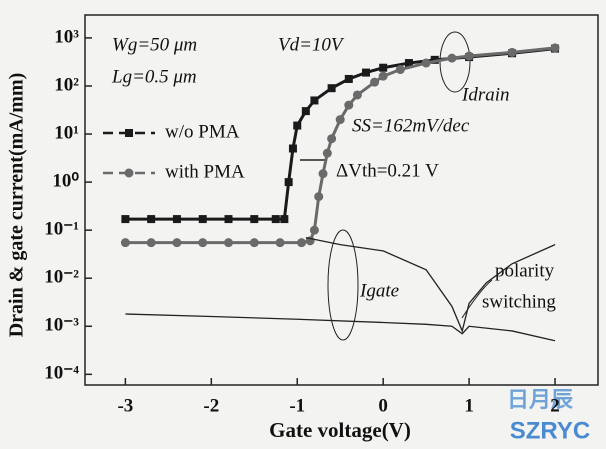 This screenshot has width=606, height=449. What do you see at coordinates (519, 301) in the screenshot?
I see `annotation: switching` at bounding box center [519, 301].